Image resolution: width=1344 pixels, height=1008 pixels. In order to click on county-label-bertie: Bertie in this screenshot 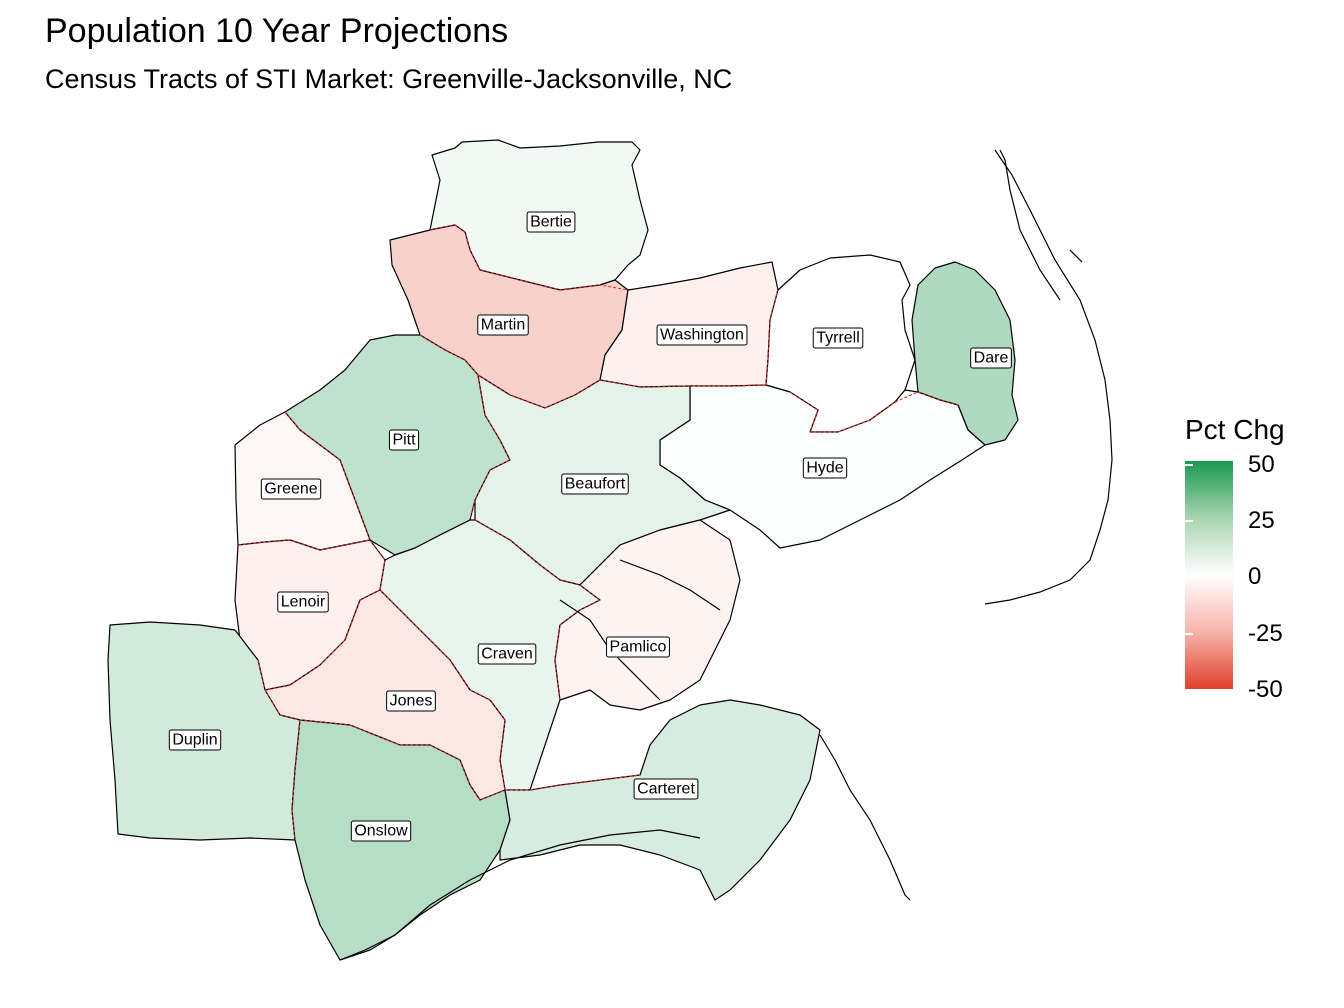, I will do `click(551, 222)`.